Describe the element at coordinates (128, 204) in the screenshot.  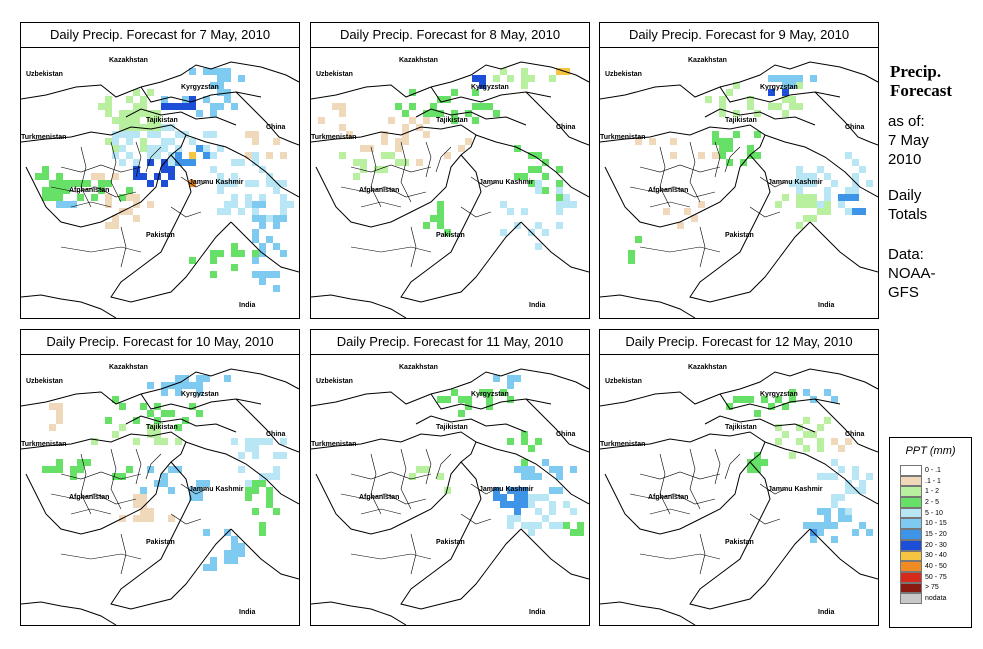
I see `province-borders` at that location.